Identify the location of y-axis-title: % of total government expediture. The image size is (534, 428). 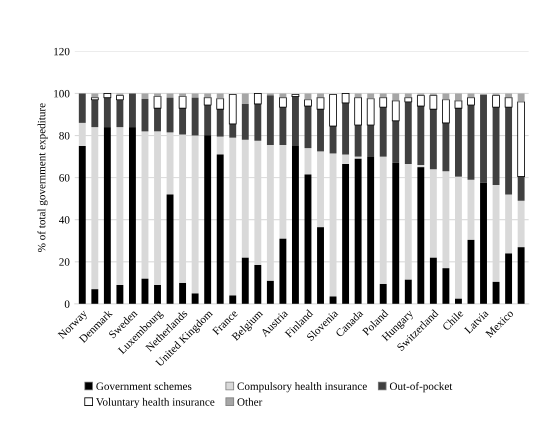
(42, 177).